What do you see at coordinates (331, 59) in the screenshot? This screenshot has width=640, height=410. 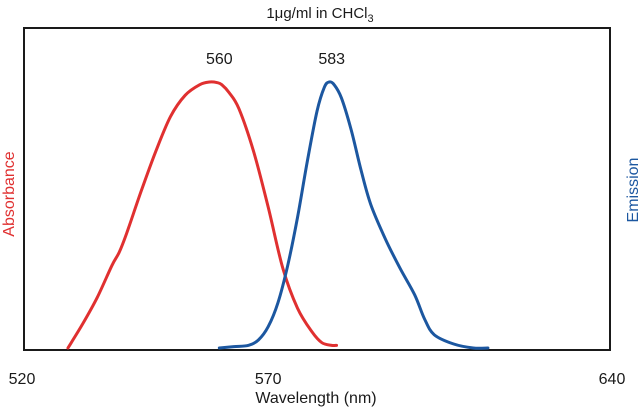 I see `emission-peak-label: 583` at bounding box center [331, 59].